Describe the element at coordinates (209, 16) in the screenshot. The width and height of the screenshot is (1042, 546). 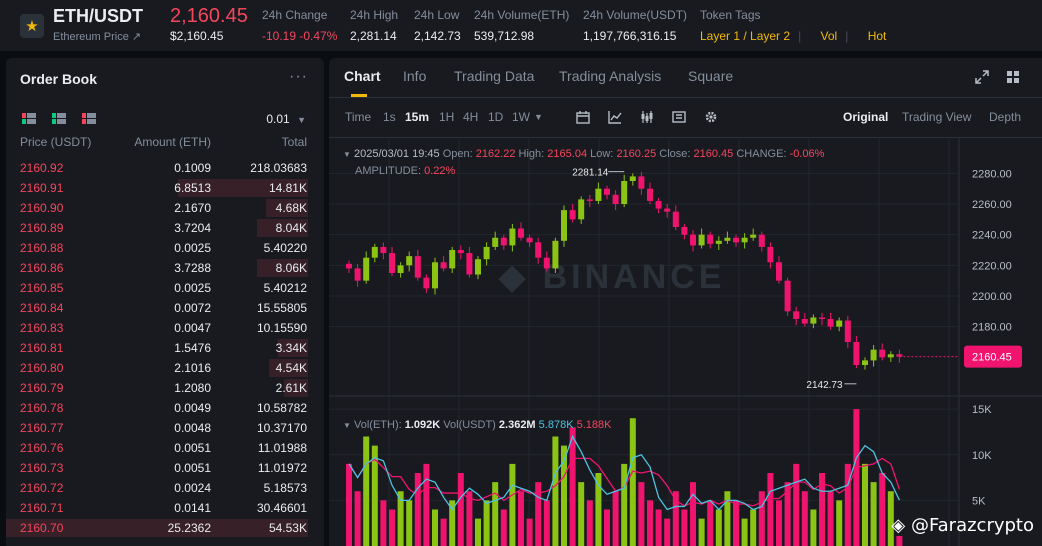
I see `last-price: 2,160.45` at that location.